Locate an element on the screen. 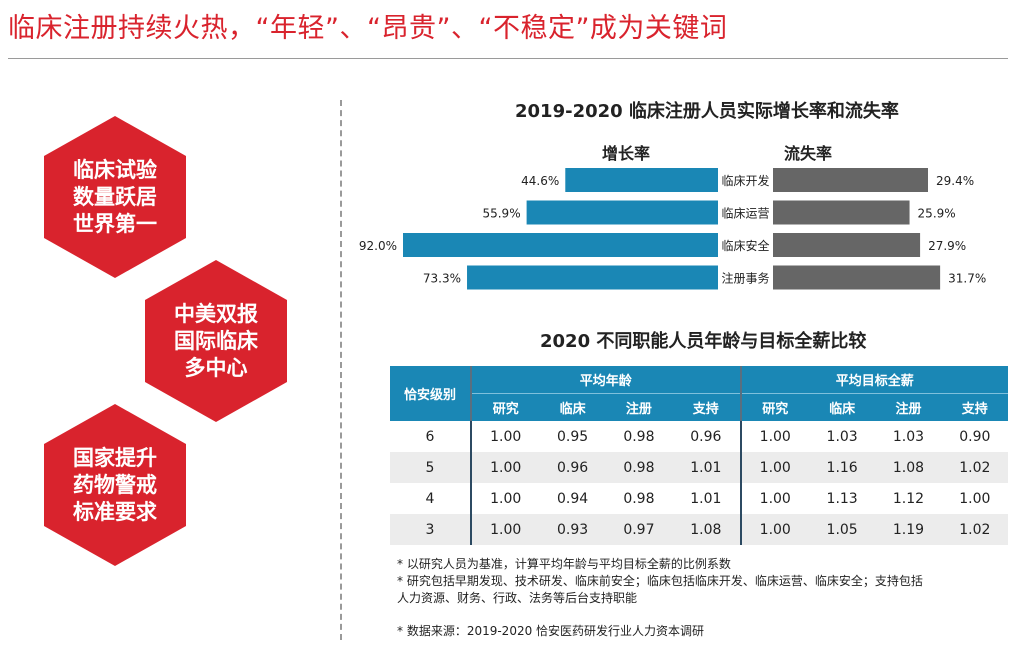  page-title: 临床注册持续火热，“年轻”、“昂贵”、“不稳定”成为关键词 is located at coordinates (368, 28).